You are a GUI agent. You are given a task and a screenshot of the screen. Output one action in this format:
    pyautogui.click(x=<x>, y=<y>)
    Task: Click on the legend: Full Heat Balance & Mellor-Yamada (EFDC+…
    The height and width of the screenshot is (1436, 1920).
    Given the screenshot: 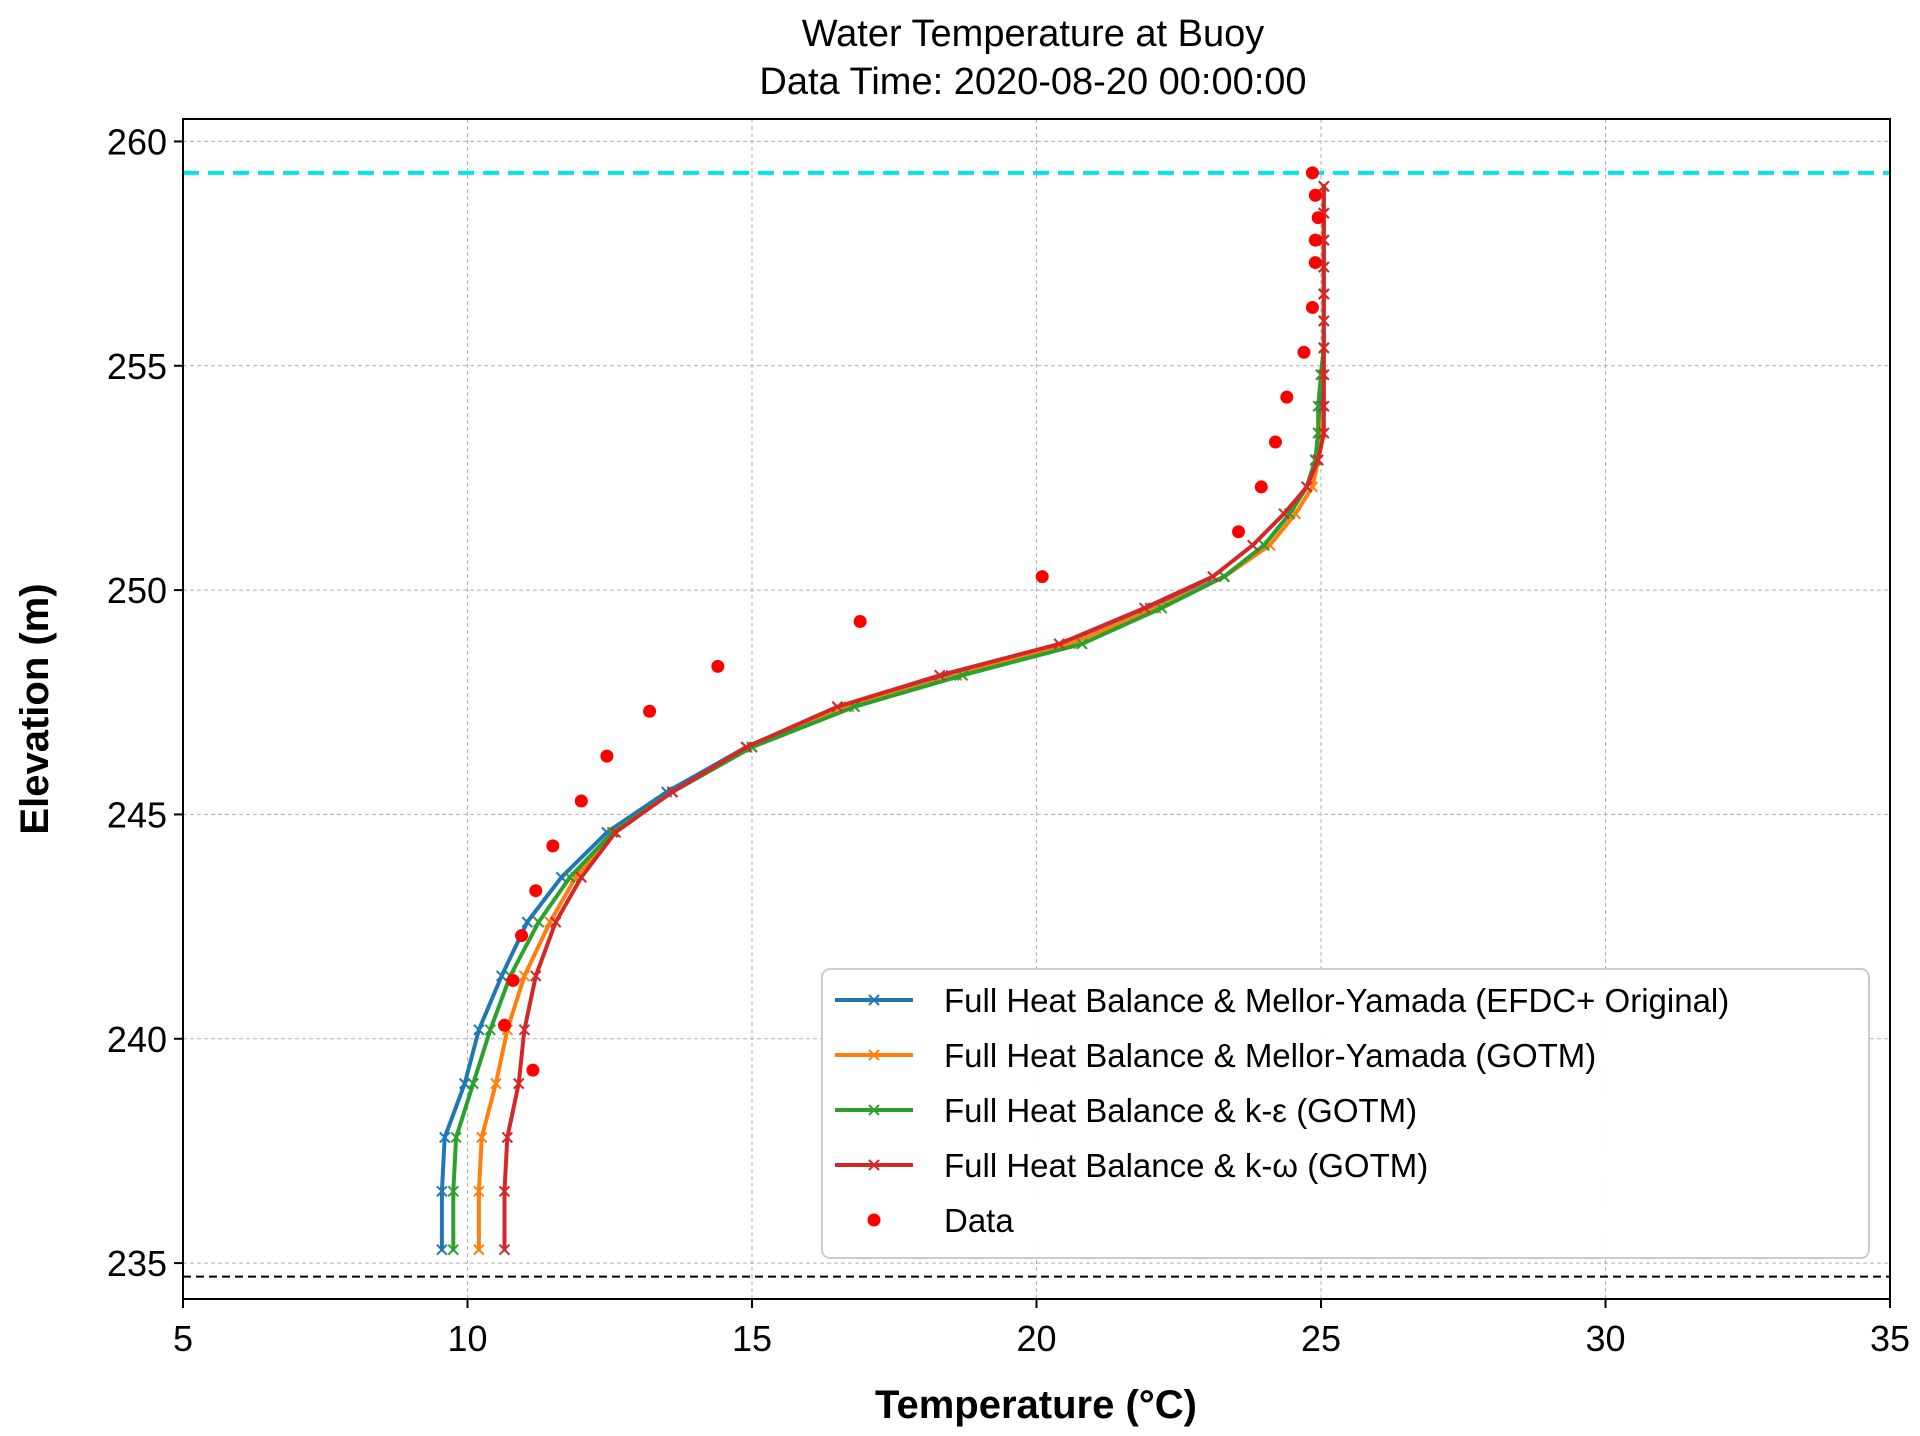 What is the action you would take?
    pyautogui.click(x=1345, y=1113)
    